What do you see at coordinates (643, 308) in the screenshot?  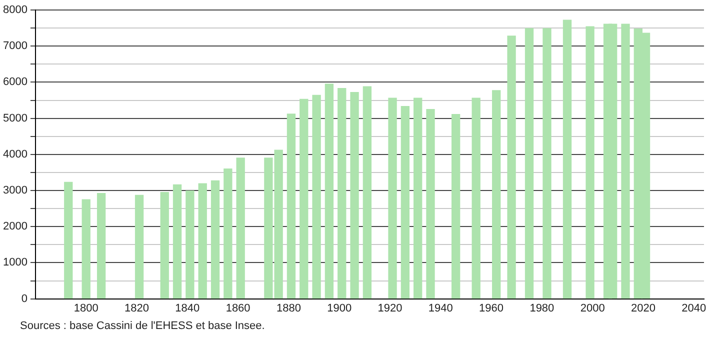 I see `x-tick-label: 2020` at bounding box center [643, 308].